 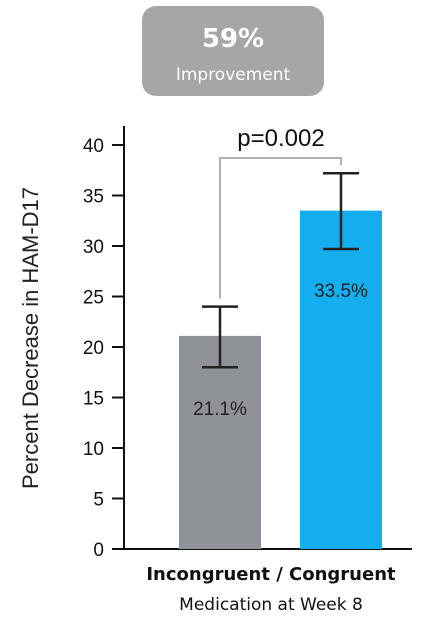 I want to click on bar-congruent, so click(x=341, y=379).